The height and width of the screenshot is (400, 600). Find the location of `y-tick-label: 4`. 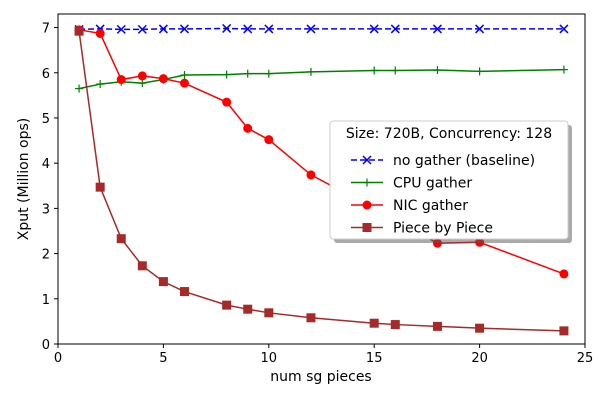

y-tick-label: 4 is located at coordinates (46, 164).